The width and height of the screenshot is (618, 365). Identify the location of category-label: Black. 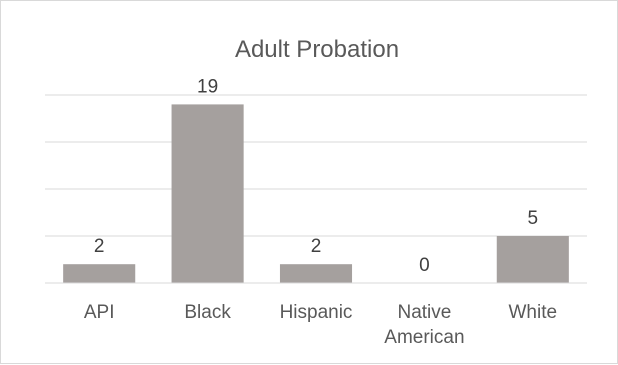
(207, 312).